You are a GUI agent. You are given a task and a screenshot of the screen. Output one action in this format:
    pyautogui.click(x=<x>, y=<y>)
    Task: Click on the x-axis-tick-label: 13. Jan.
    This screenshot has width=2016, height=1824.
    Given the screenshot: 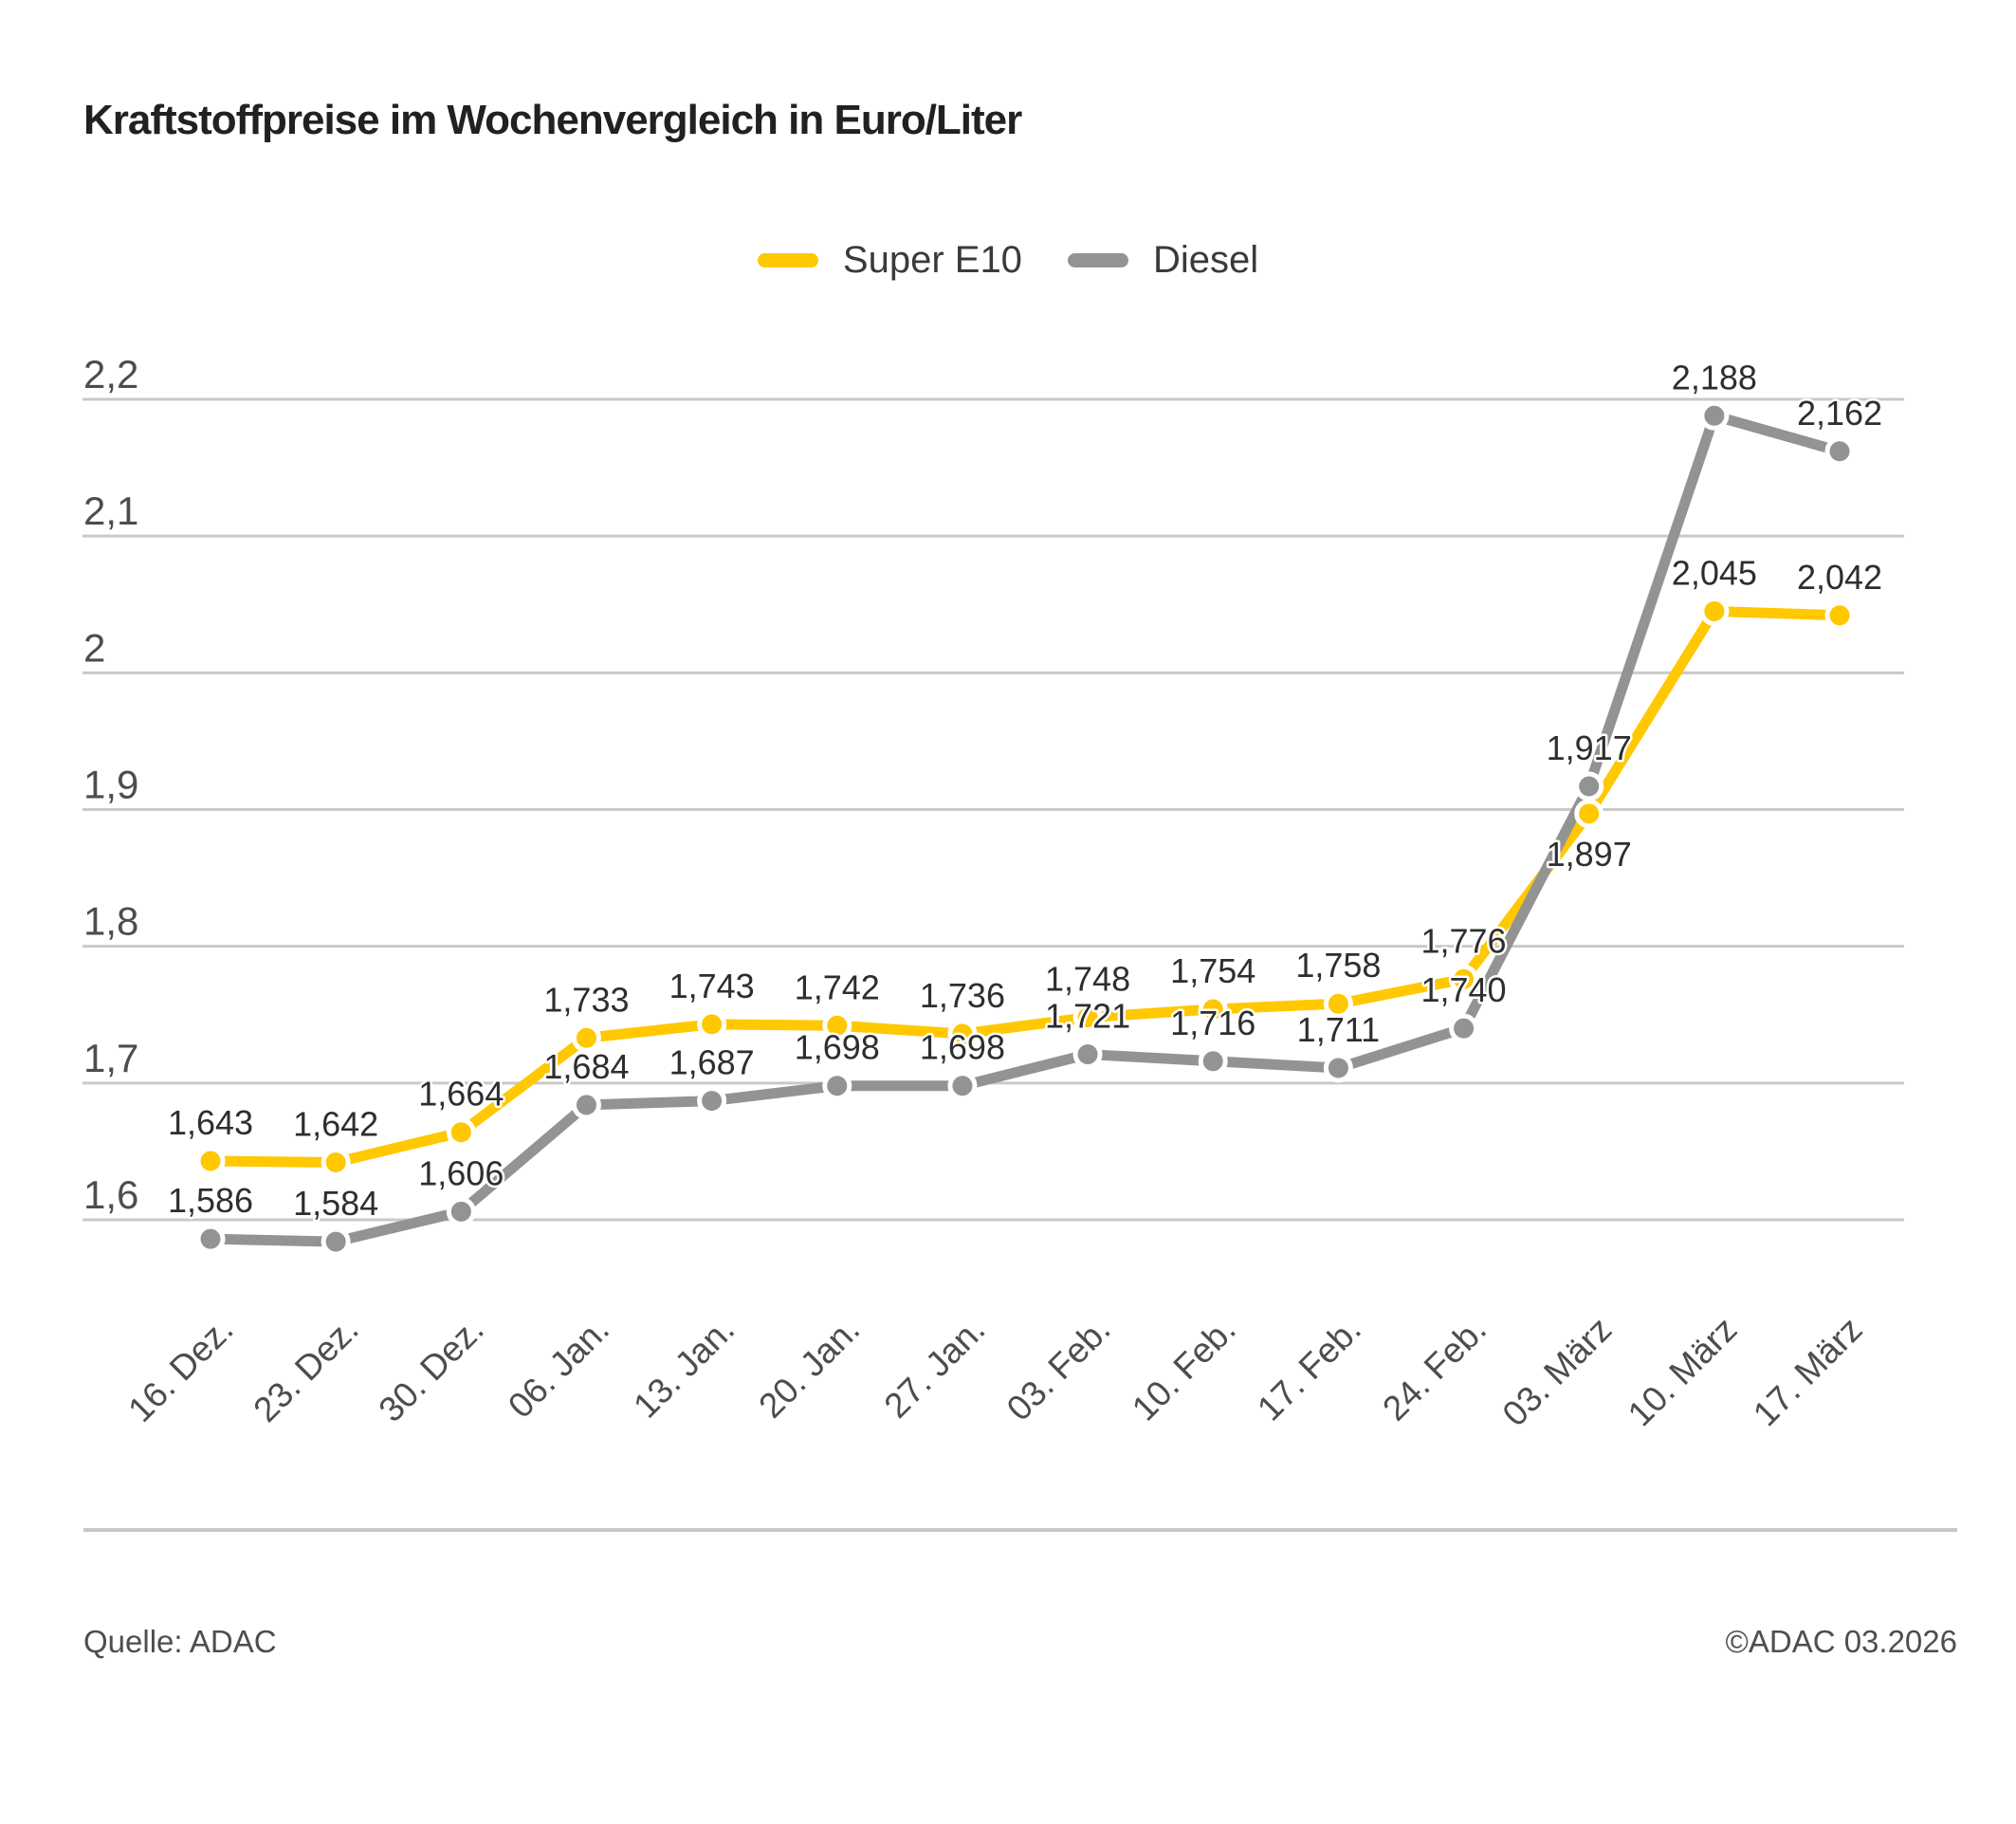 What is the action you would take?
    pyautogui.click(x=684, y=1368)
    